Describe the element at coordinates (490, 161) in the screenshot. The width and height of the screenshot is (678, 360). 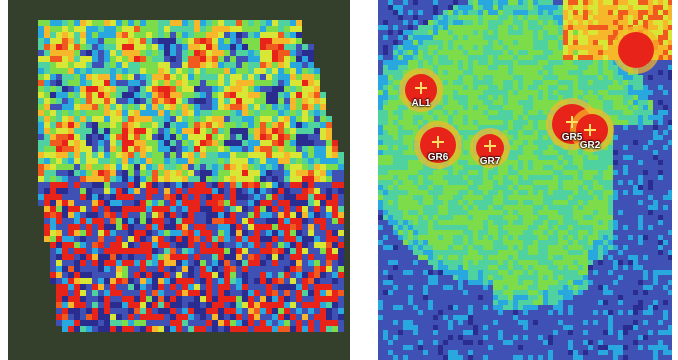
I see `station-label: GR7` at that location.